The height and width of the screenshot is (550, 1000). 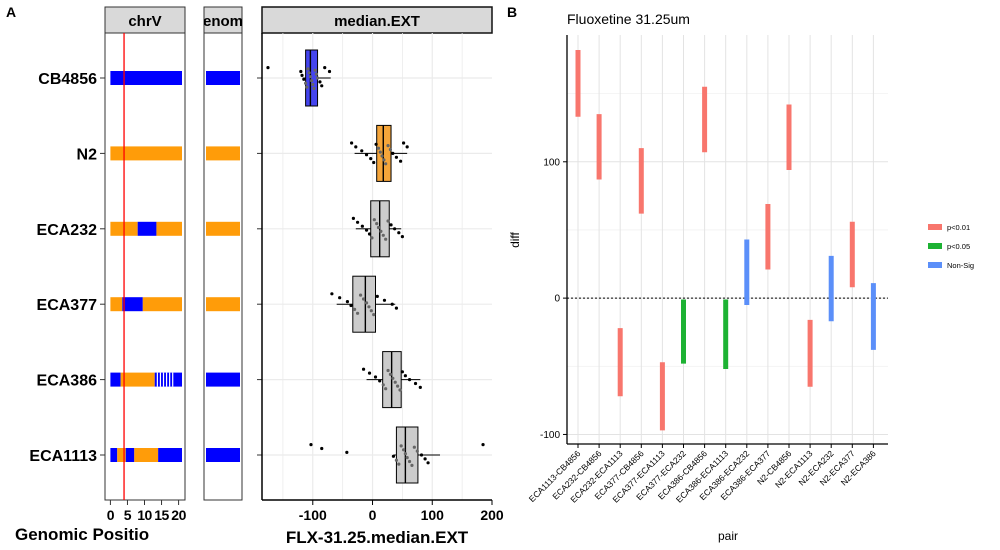 What do you see at coordinates (87, 154) in the screenshot?
I see `strain-label-n2: N2` at bounding box center [87, 154].